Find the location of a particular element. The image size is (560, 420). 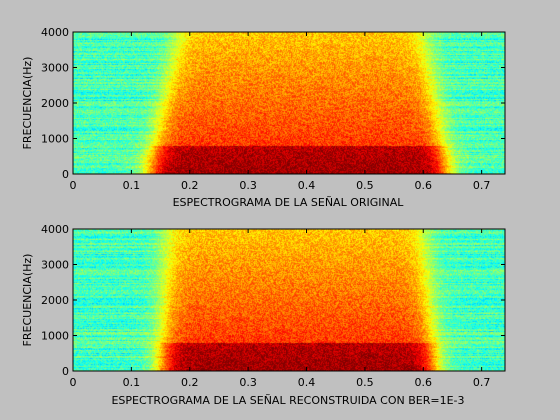

bottom-ylabel: FRECUENCIA(Hz) is located at coordinates (27, 300).